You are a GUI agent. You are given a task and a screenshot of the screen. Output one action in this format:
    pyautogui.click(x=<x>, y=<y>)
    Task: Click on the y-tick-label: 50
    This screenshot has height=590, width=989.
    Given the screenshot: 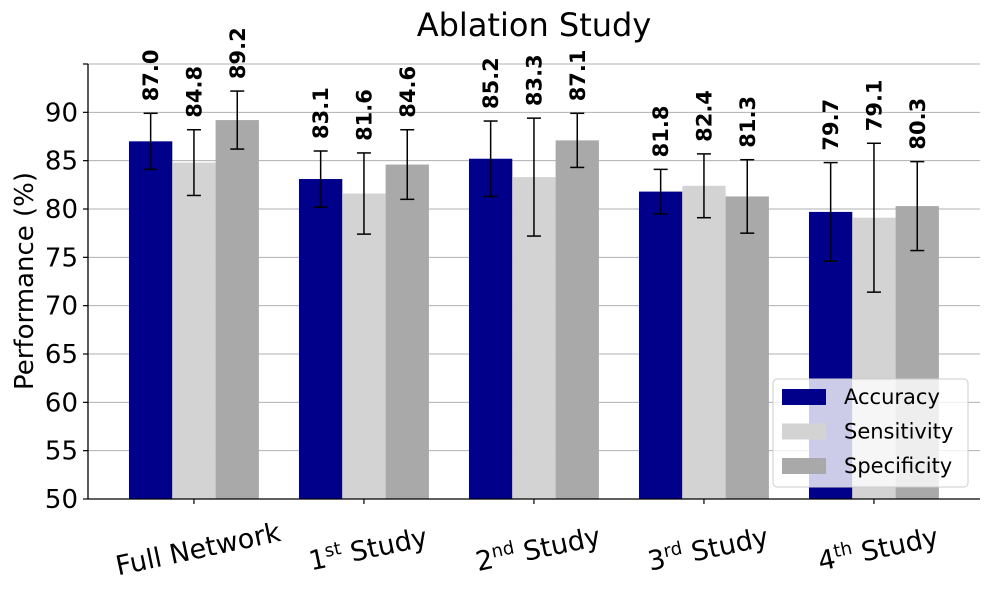 What is the action you would take?
    pyautogui.click(x=61, y=500)
    